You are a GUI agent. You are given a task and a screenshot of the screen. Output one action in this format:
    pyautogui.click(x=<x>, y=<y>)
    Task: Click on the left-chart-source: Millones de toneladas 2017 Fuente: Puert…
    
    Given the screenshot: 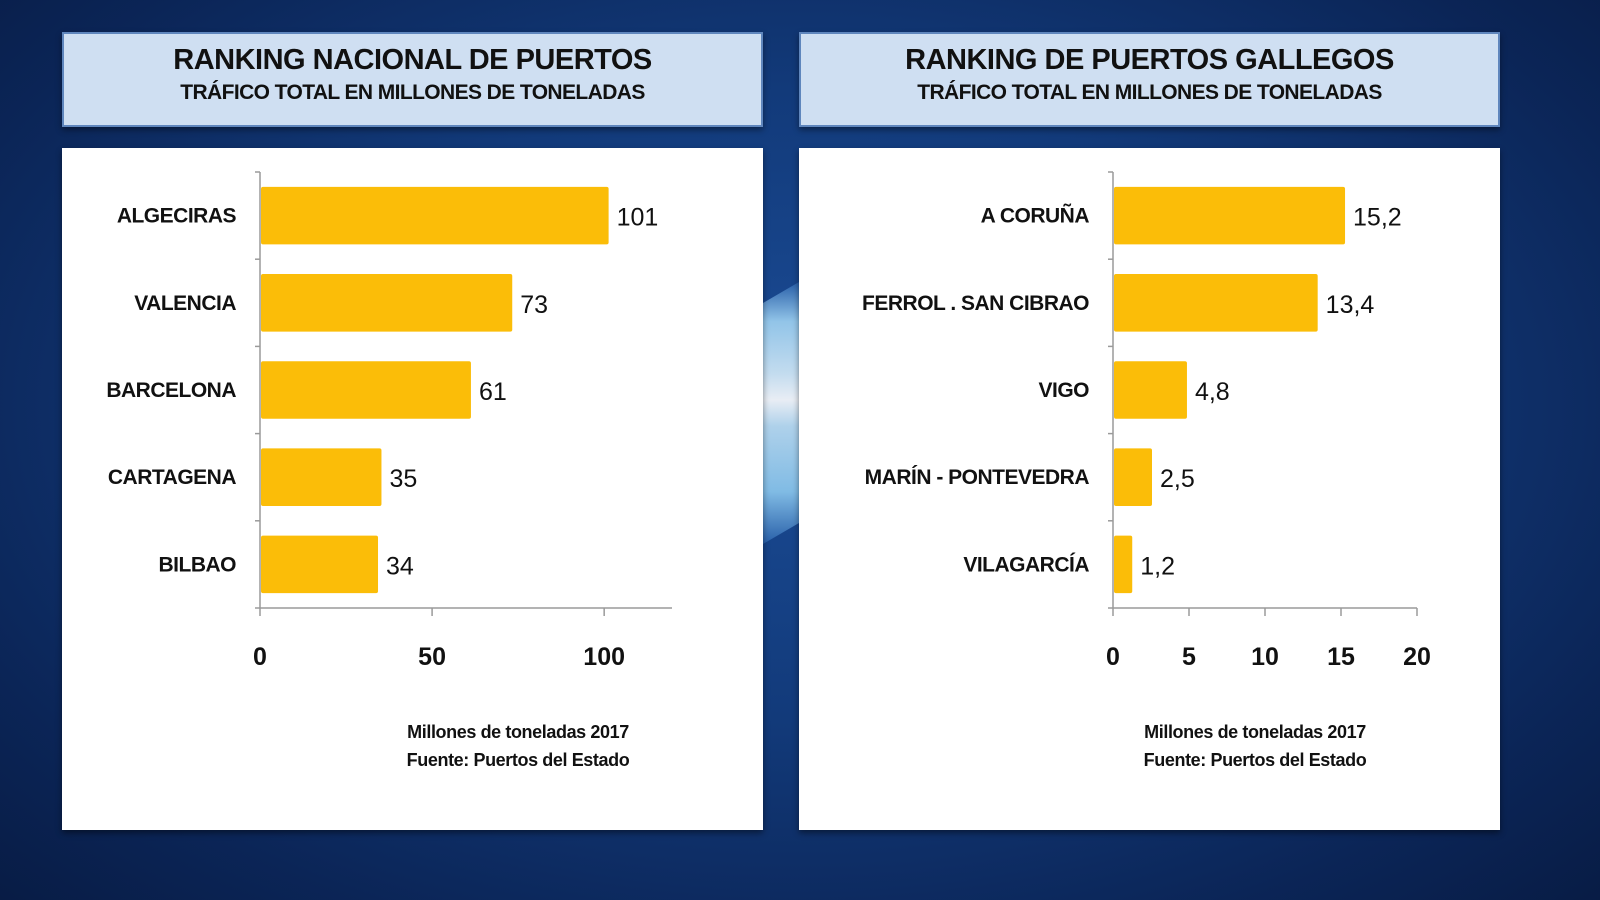 What is the action you would take?
    pyautogui.click(x=518, y=746)
    